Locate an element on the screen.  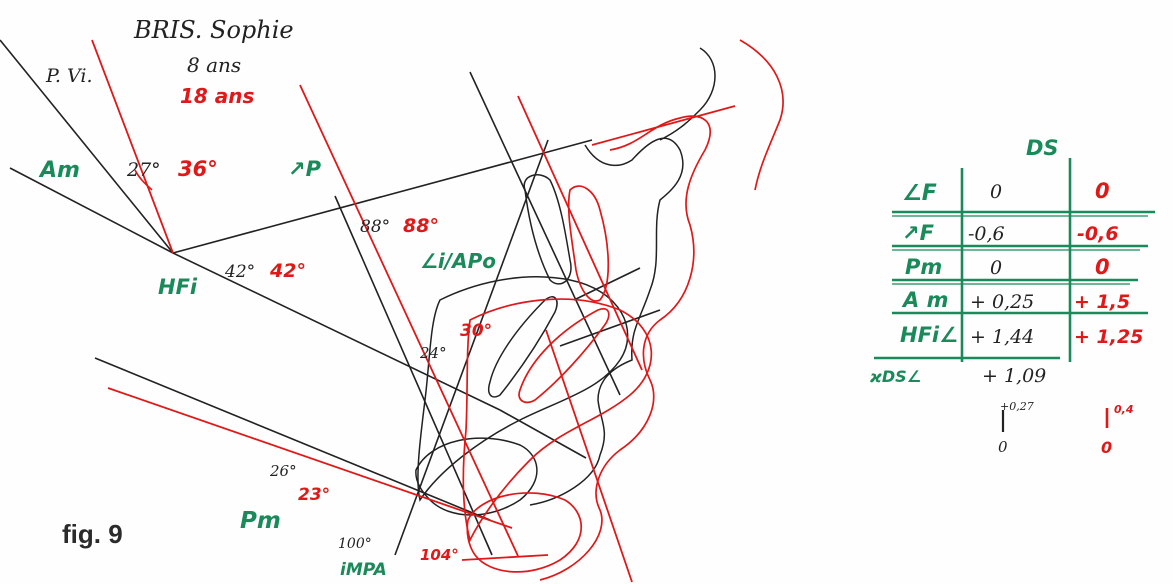
frankfort-line is located at coordinates (382, 196).